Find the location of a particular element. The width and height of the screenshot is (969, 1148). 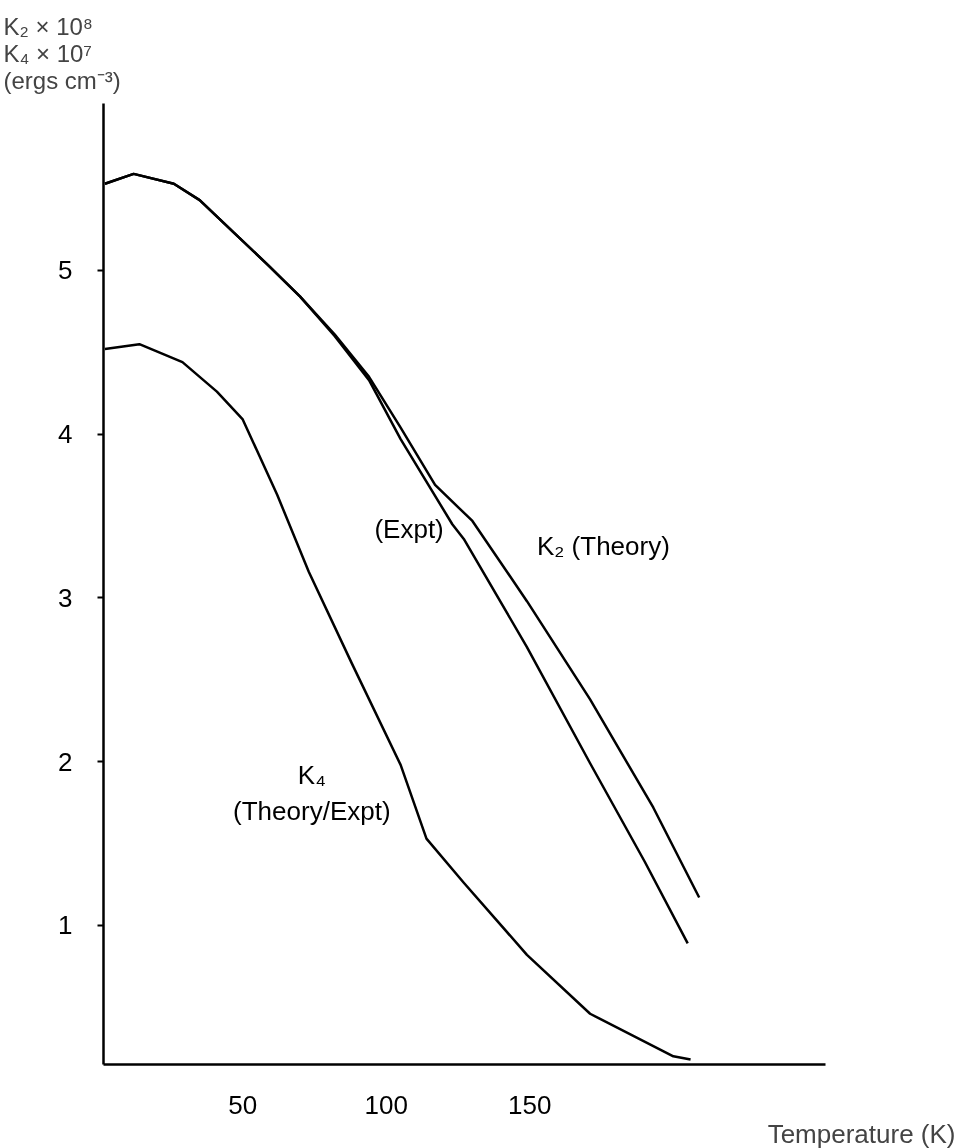

series-label: K₄ (Theory/Expt) is located at coordinates (312, 793).